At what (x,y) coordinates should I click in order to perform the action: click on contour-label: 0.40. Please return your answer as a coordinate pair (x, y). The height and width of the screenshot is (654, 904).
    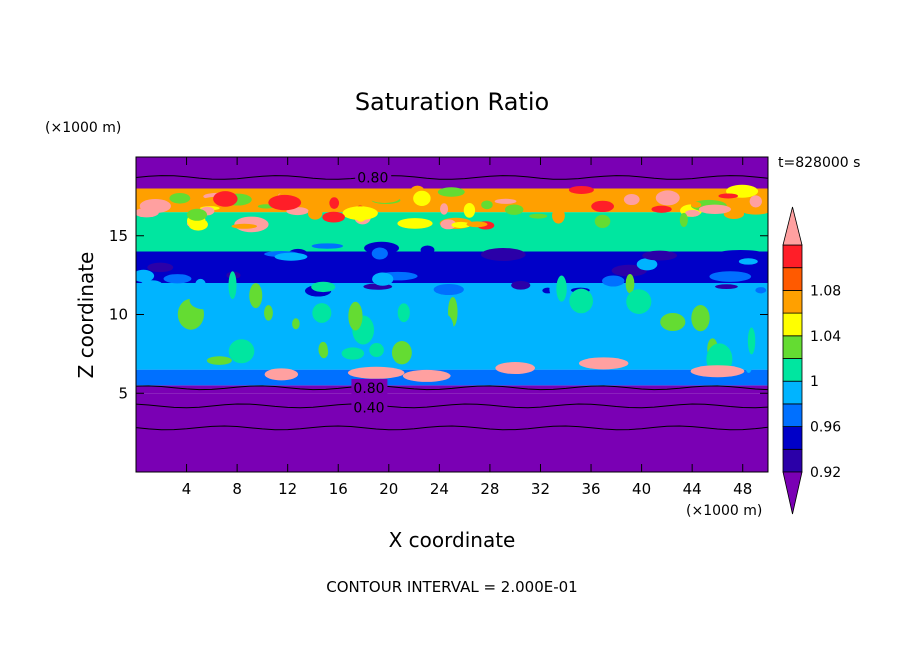
    Looking at the image, I should click on (368, 409).